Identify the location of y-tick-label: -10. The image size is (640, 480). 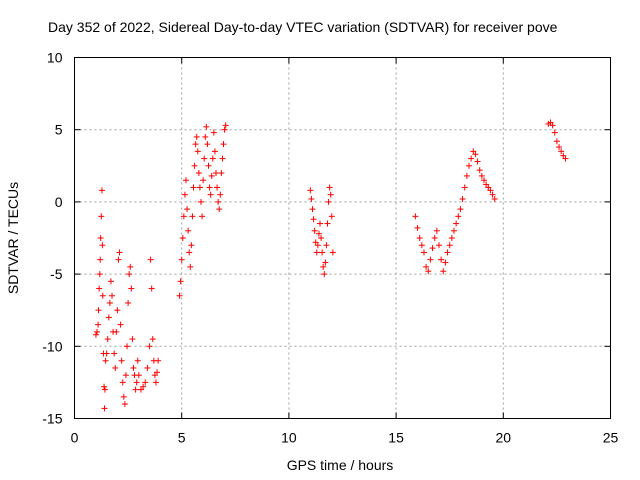
(52, 346).